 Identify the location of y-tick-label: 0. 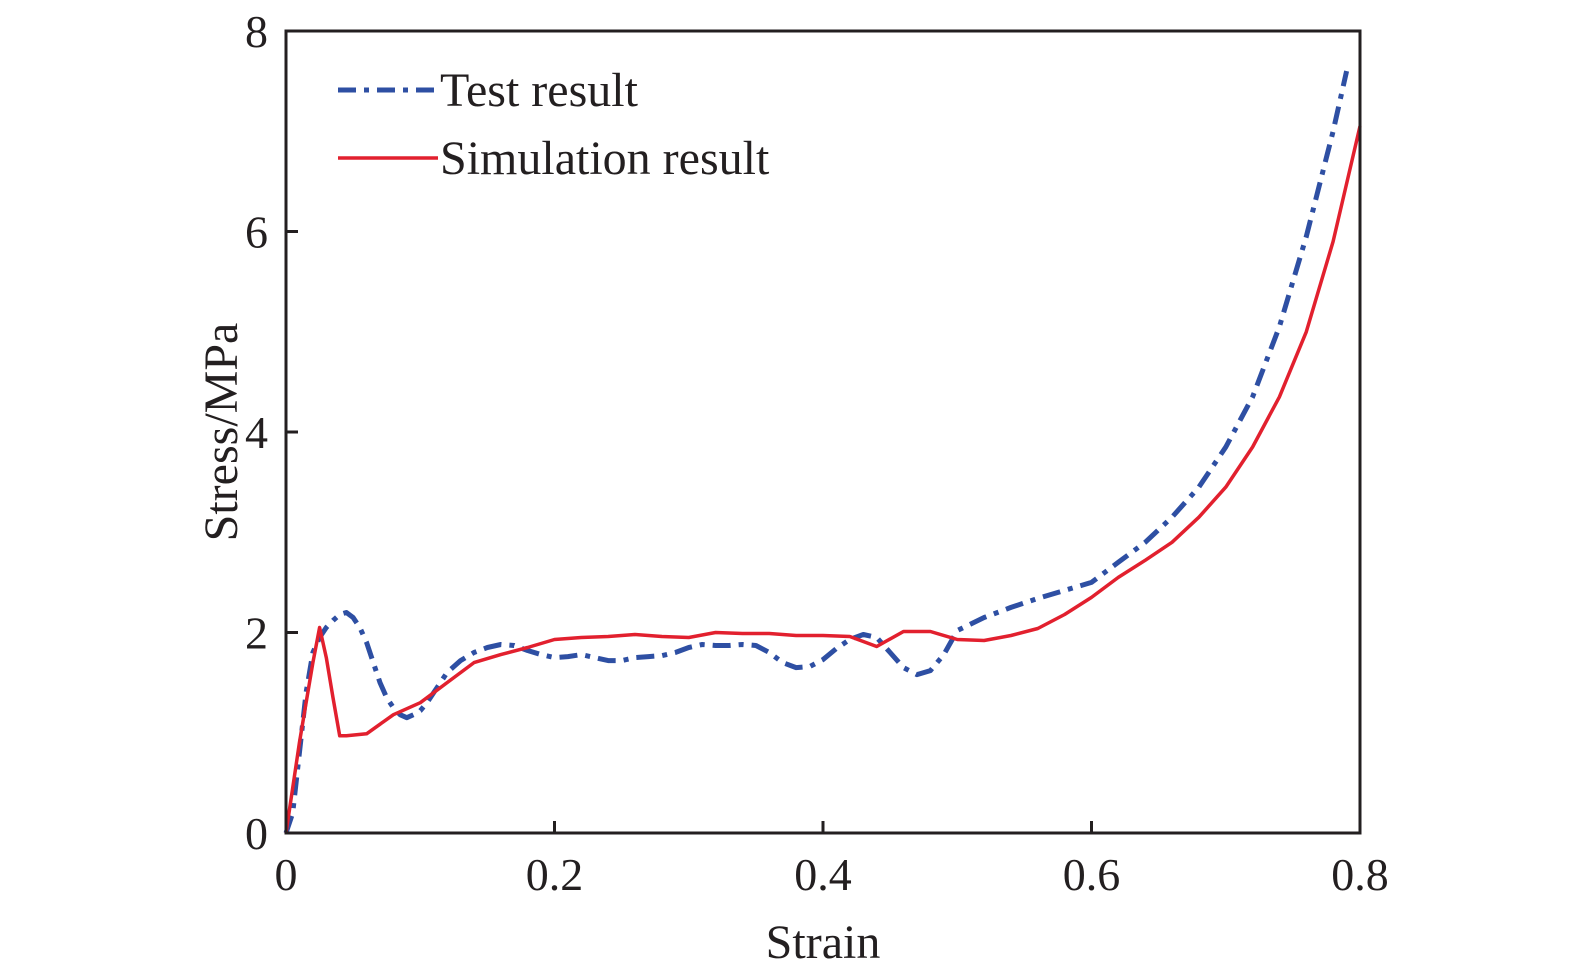
(256, 833).